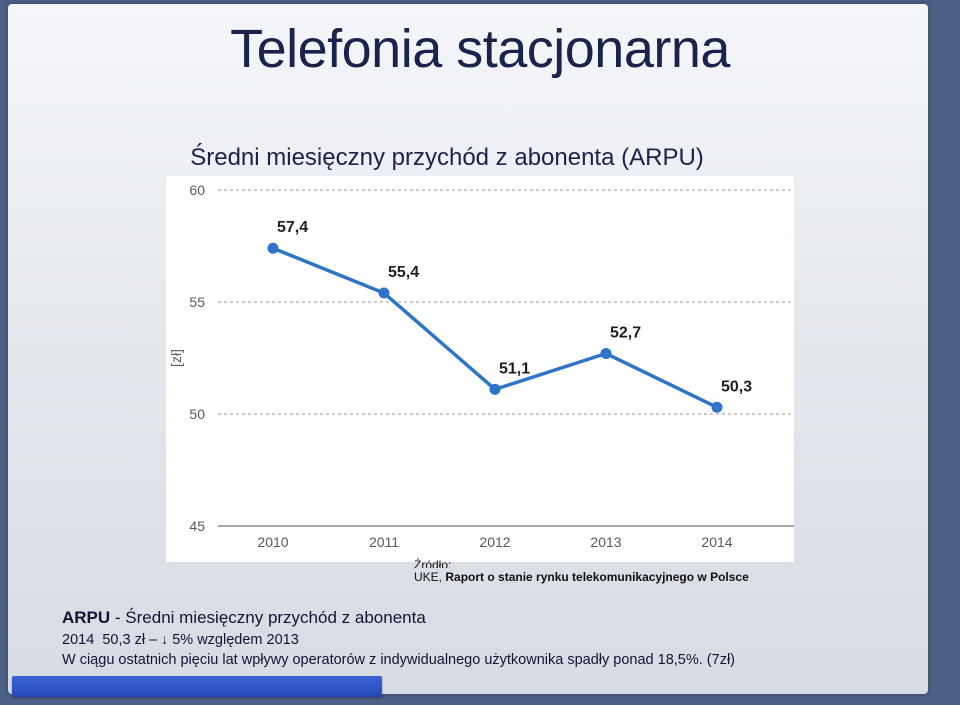  Describe the element at coordinates (495, 389) in the screenshot. I see `data-point-2012` at that location.